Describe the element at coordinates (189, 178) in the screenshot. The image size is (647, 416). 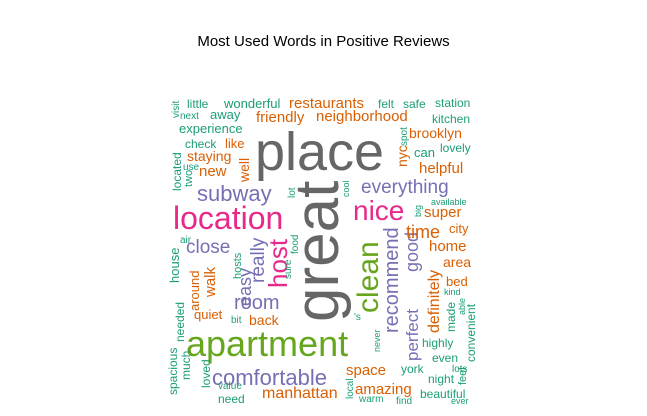
I see `word-two: two` at that location.